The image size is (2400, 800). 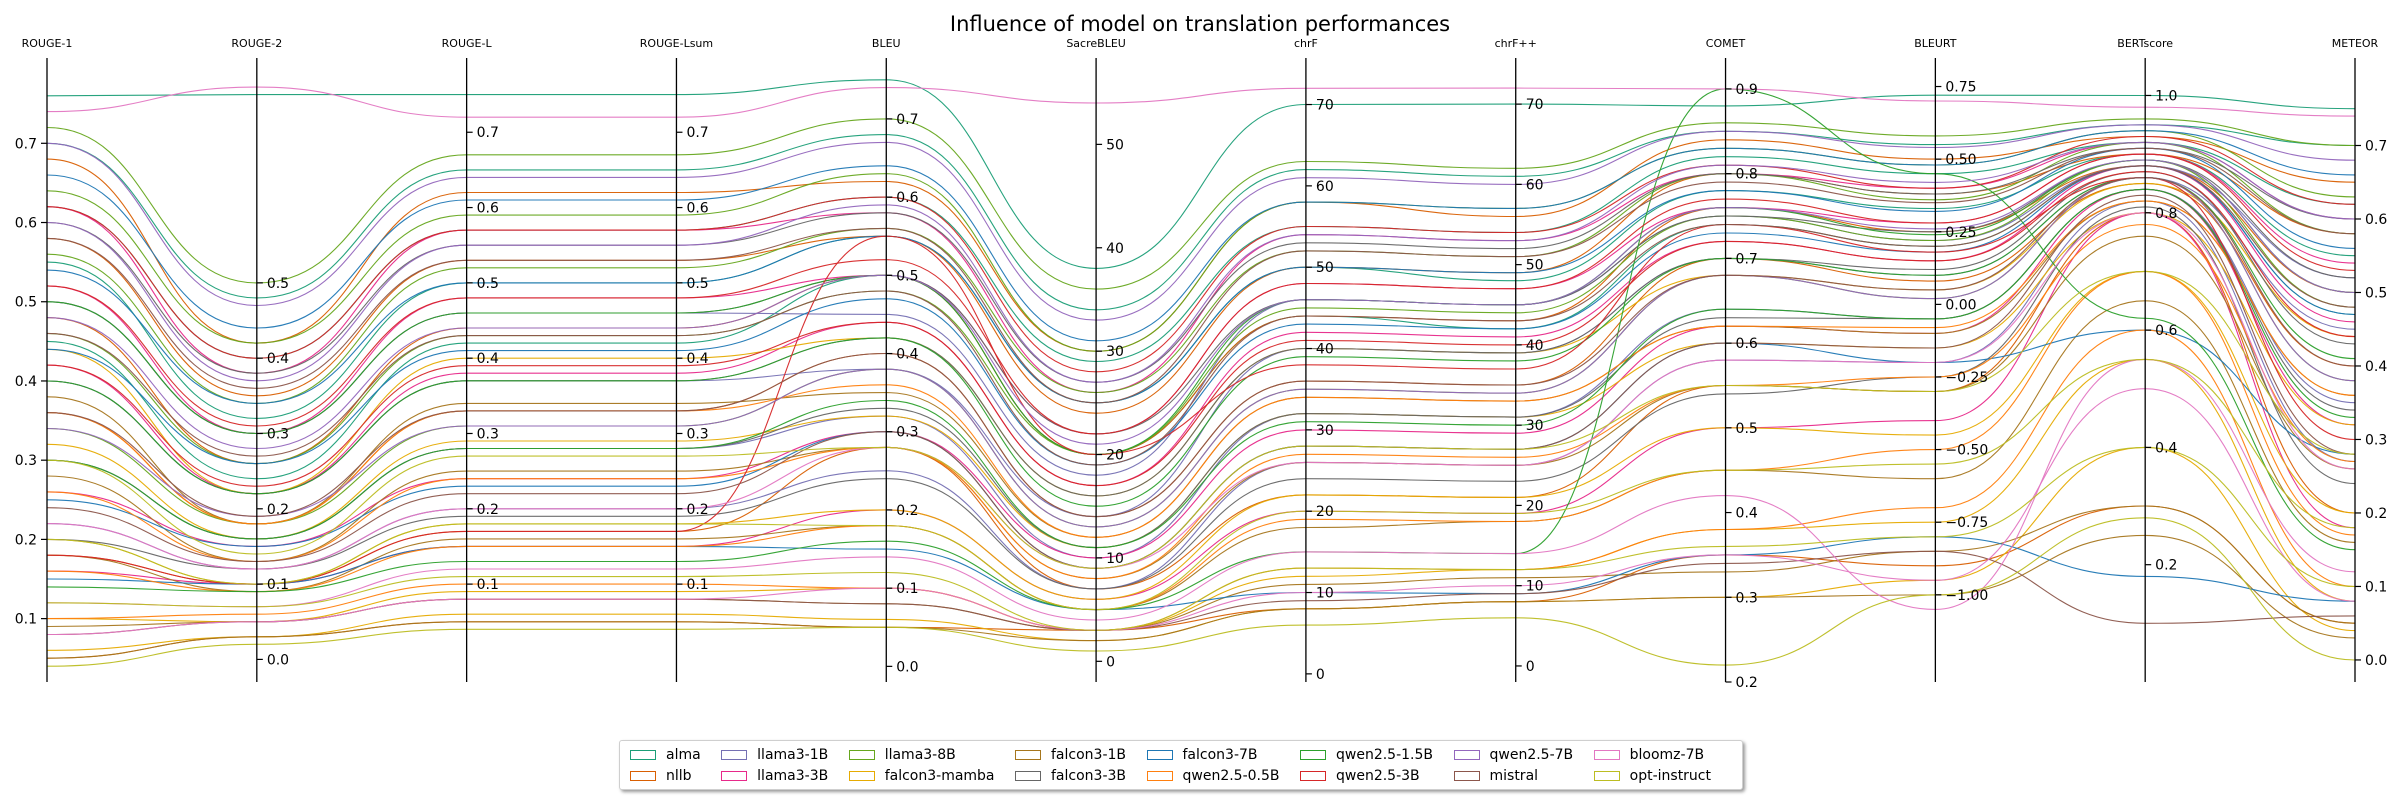 I want to click on legend-item-qwen2.5-0.5B: qwen2.5-0.5B, so click(x=1213, y=775).